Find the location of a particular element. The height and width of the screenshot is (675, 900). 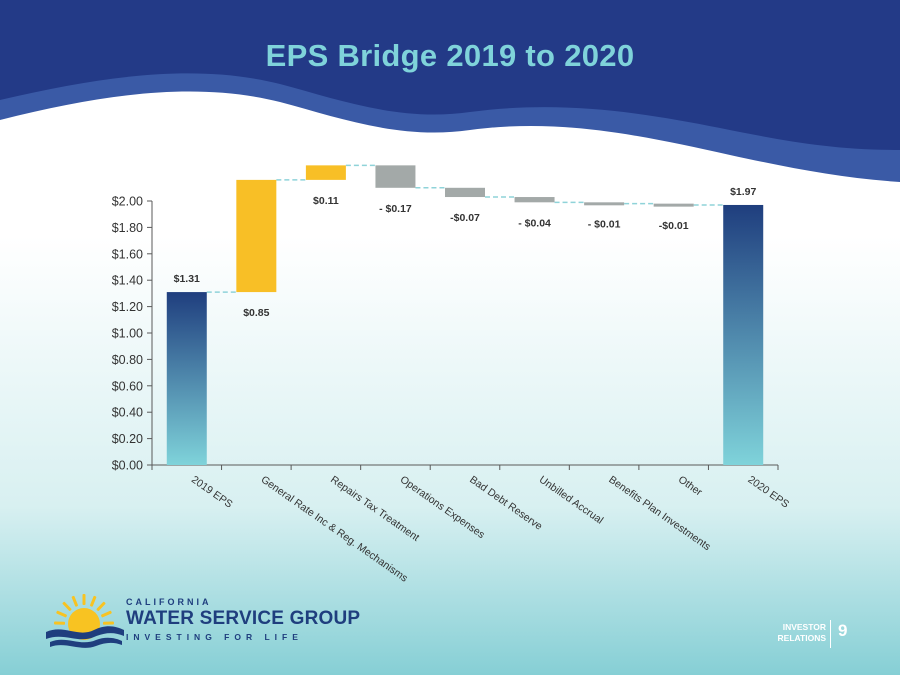

data-label: - $0.17 is located at coordinates (395, 209).